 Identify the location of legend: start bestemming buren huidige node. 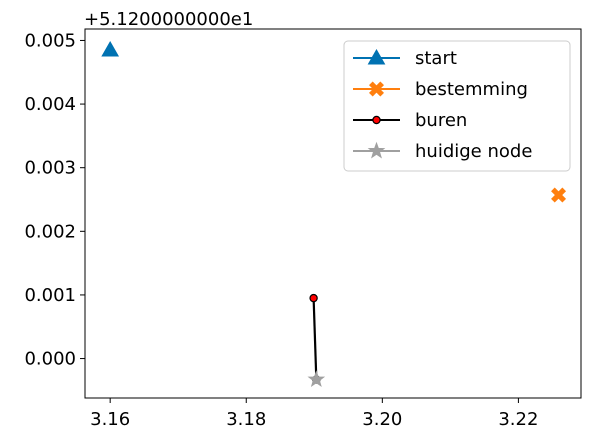
(457, 106).